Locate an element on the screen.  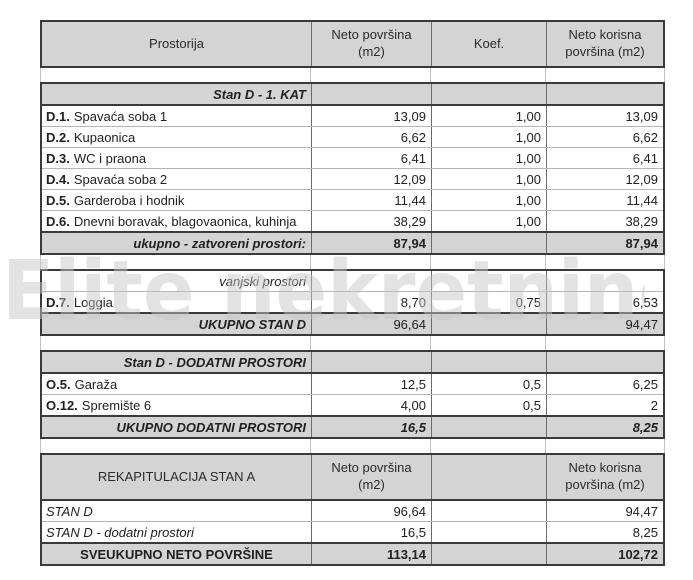
value-neto: 12,09 is located at coordinates (372, 179).